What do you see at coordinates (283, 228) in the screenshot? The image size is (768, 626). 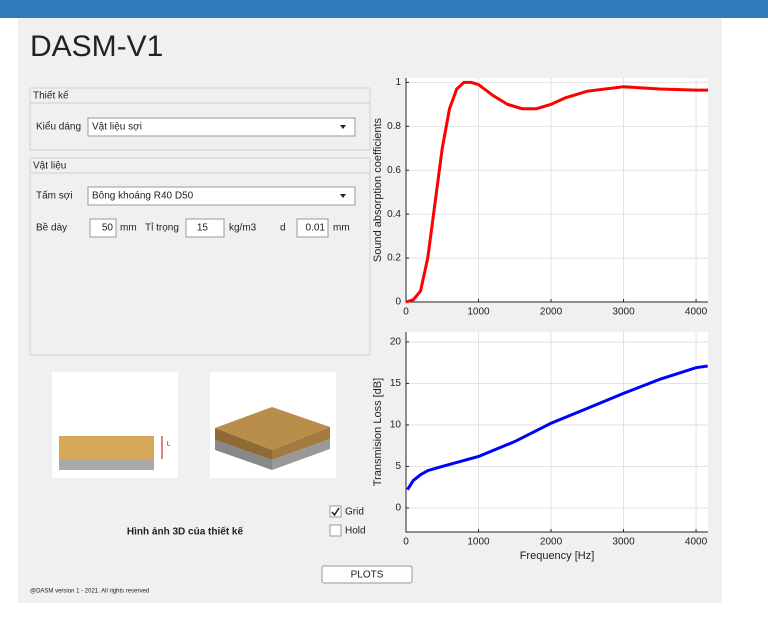 I see `label: d` at bounding box center [283, 228].